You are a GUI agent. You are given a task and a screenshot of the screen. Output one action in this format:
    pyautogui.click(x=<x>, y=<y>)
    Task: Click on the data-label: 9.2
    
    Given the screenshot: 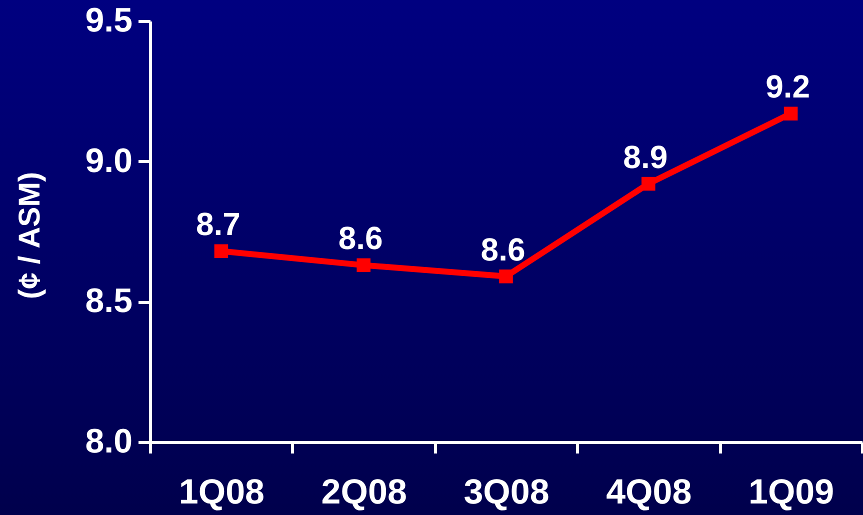 What is the action you would take?
    pyautogui.click(x=788, y=86)
    